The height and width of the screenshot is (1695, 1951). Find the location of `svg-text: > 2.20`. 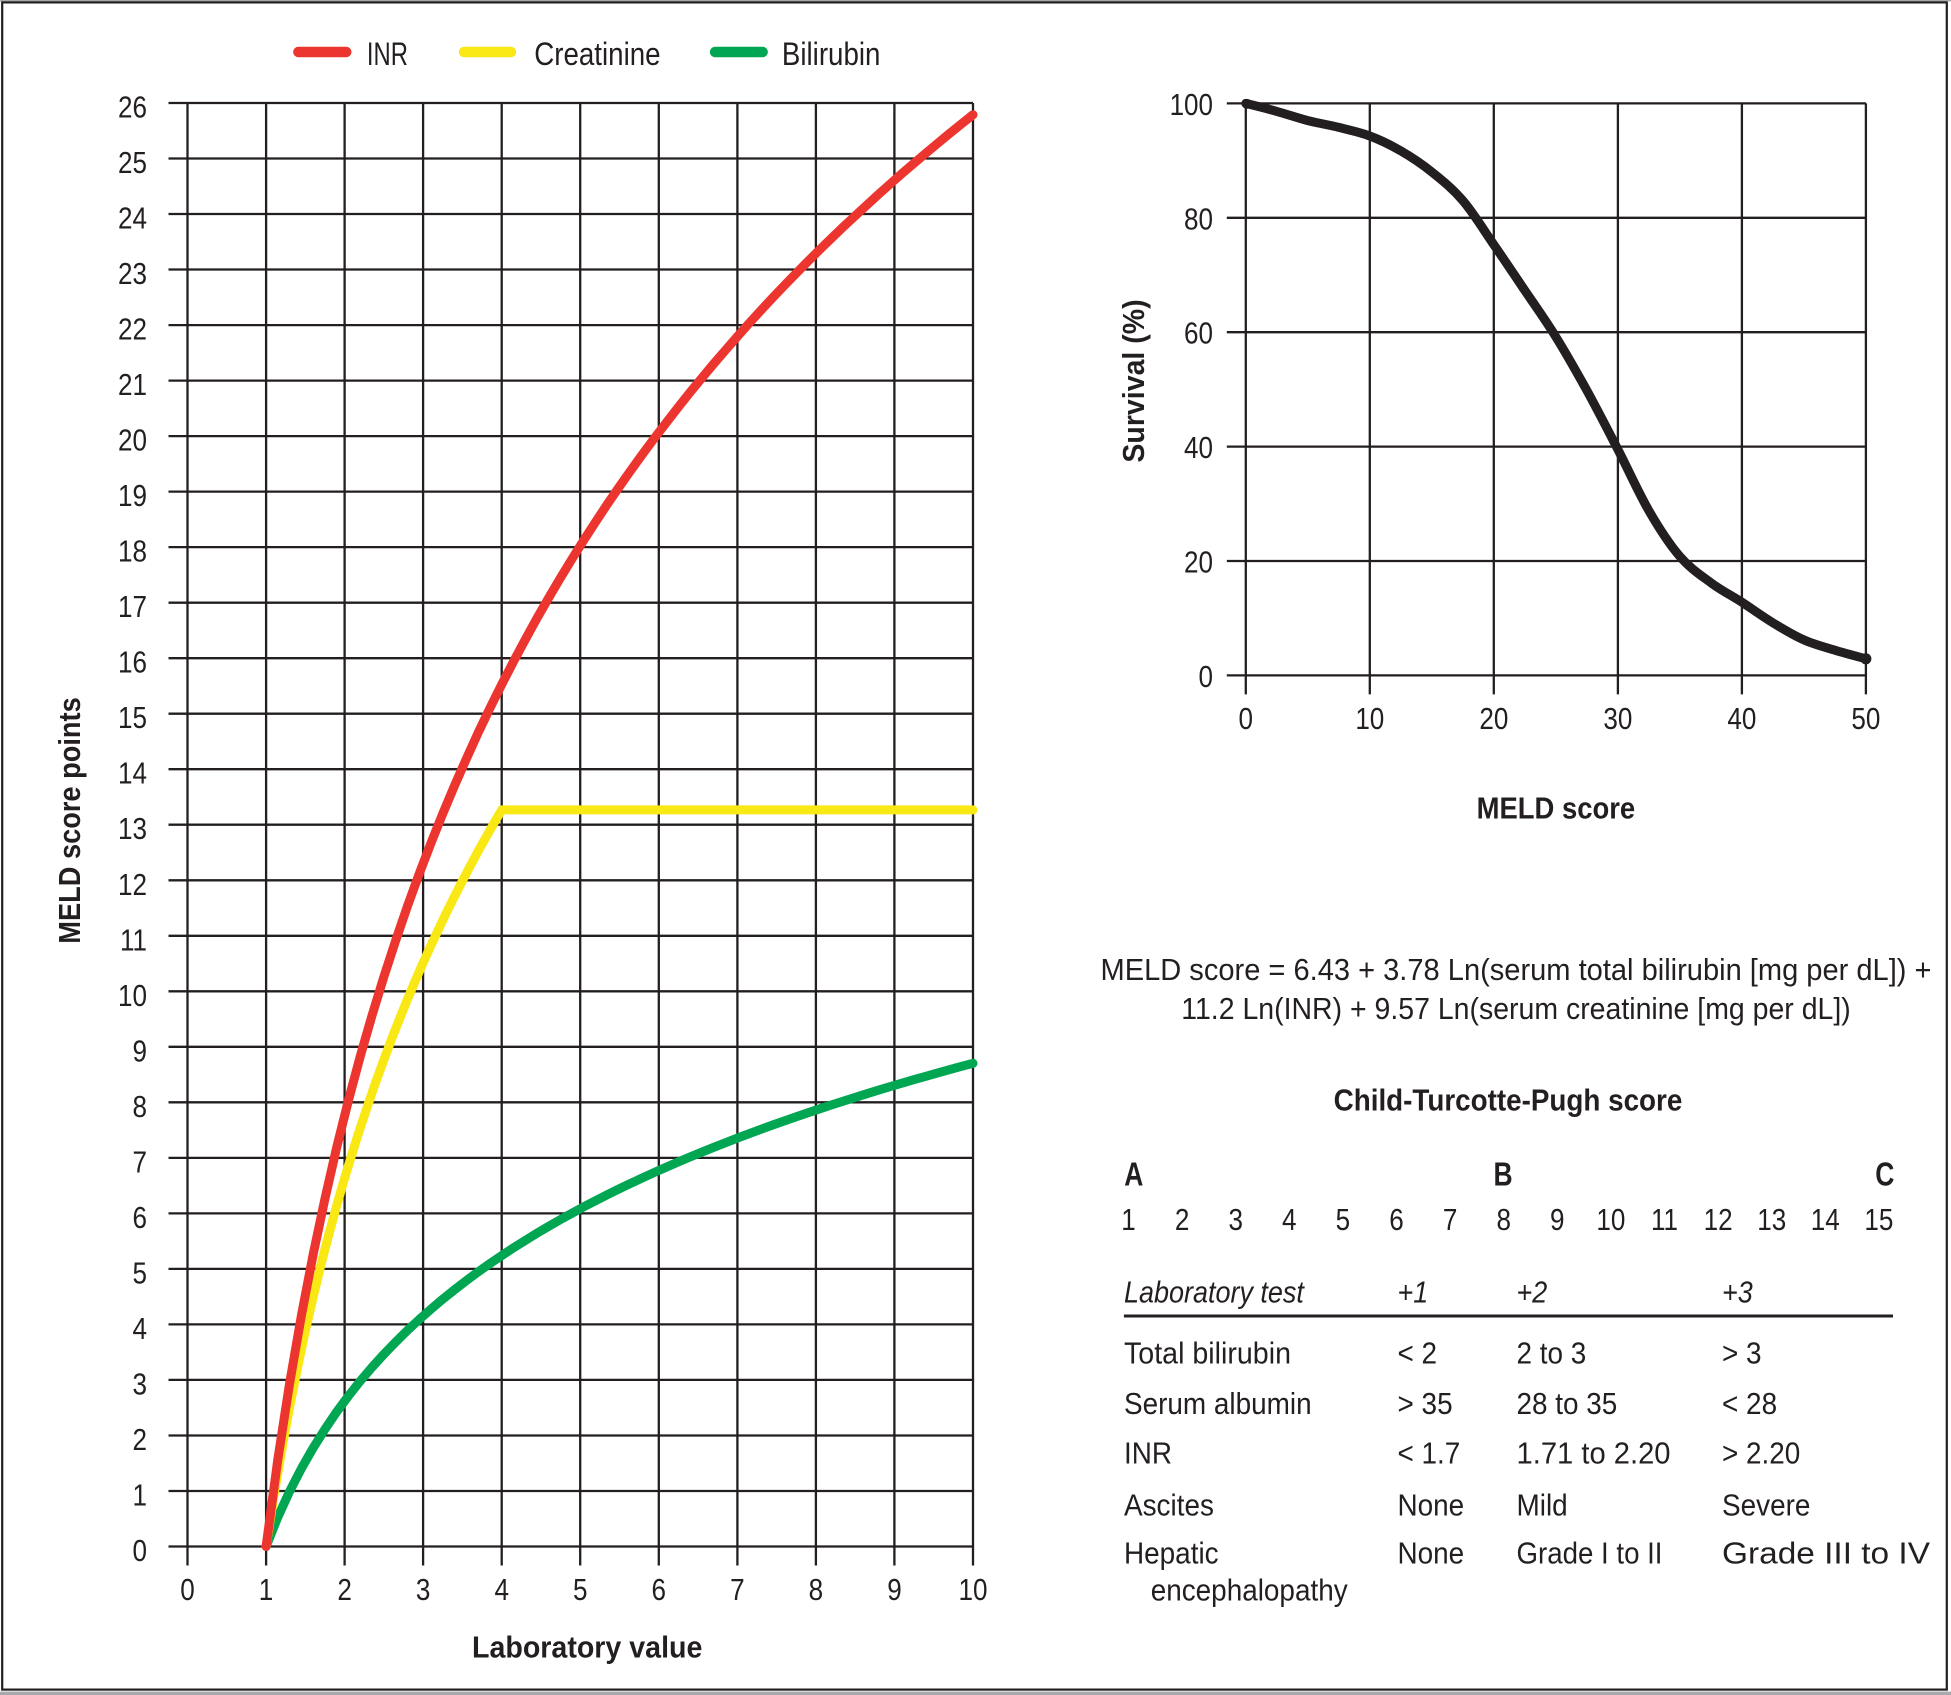

svg-text: > 2.20 is located at coordinates (1761, 1452).